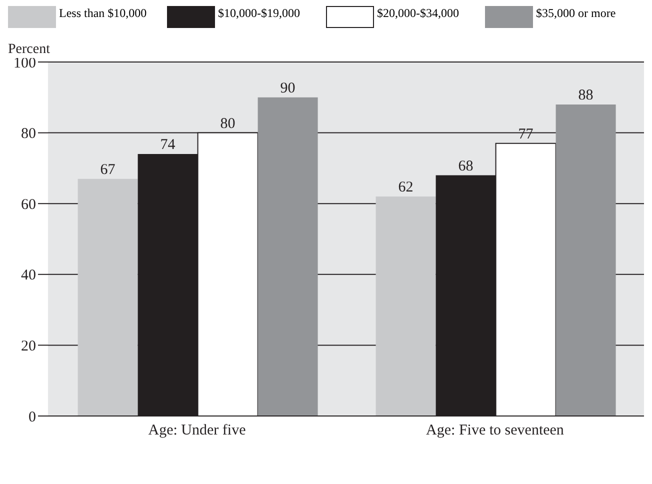  What do you see at coordinates (495, 430) in the screenshot?
I see `x-tick-label: Age: Five to seventeen` at bounding box center [495, 430].